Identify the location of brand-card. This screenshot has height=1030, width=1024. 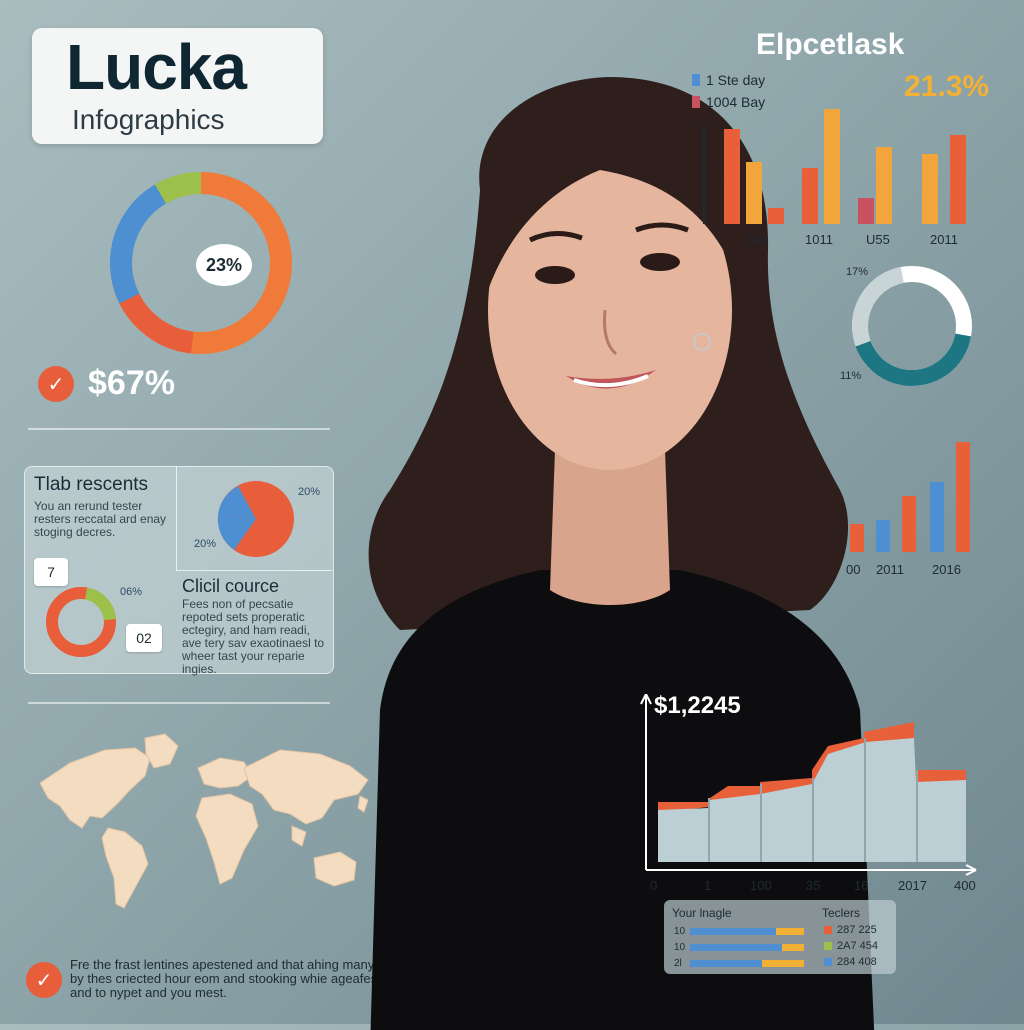
(177, 86).